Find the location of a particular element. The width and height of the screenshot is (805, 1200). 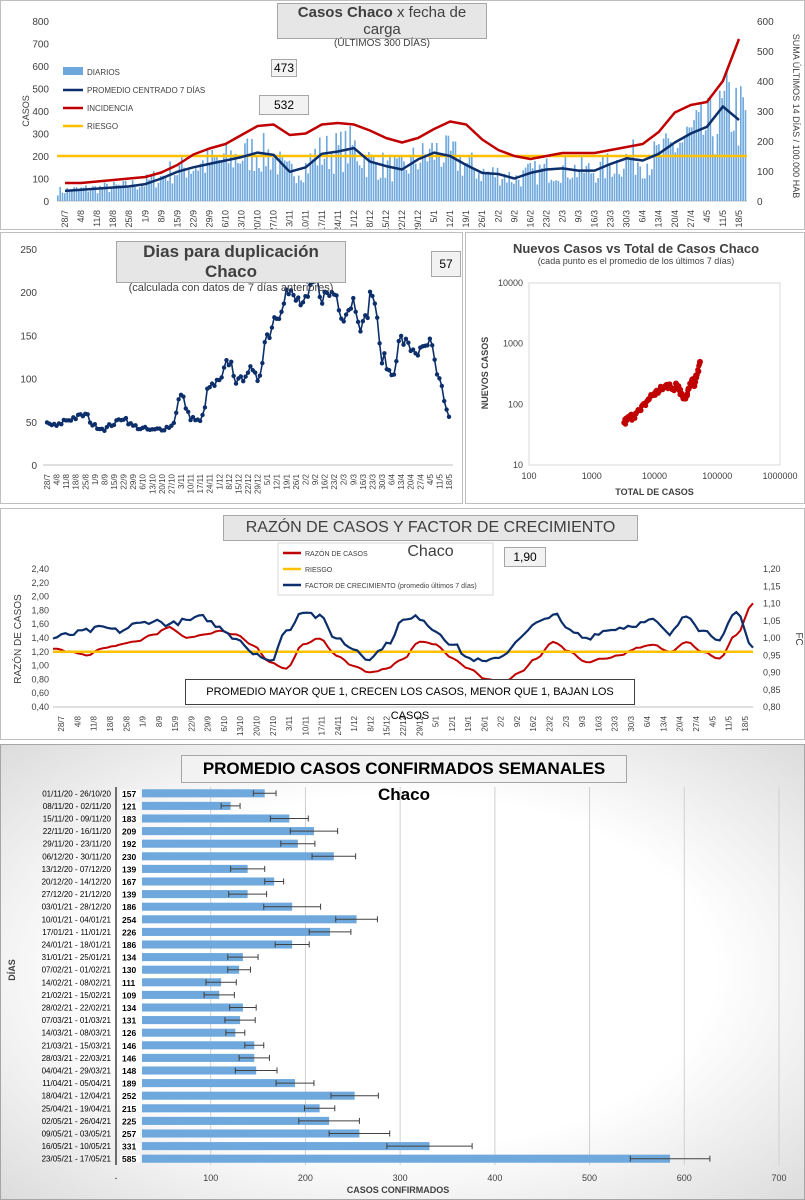

value-label-bg is located at coordinates (130, 1070).